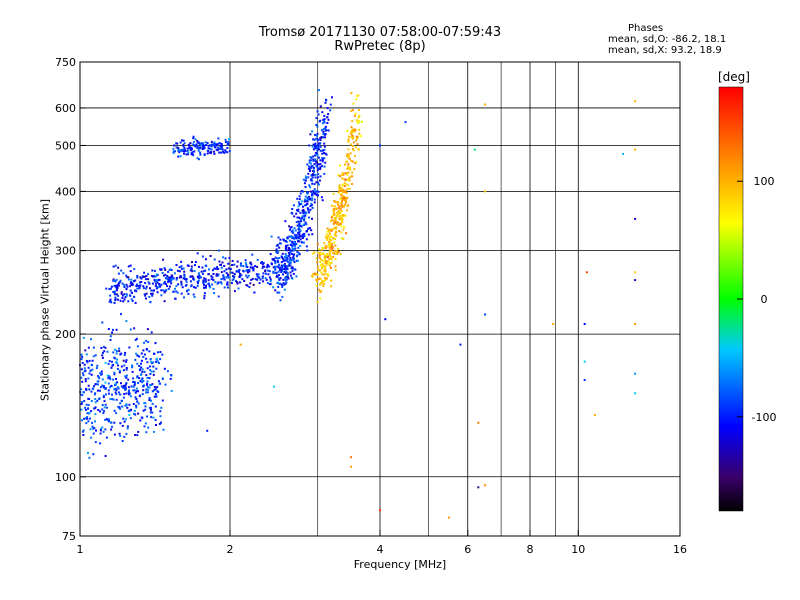 The width and height of the screenshot is (800, 600). Describe the element at coordinates (230, 549) in the screenshot. I see `x-tick-label: 2` at that location.